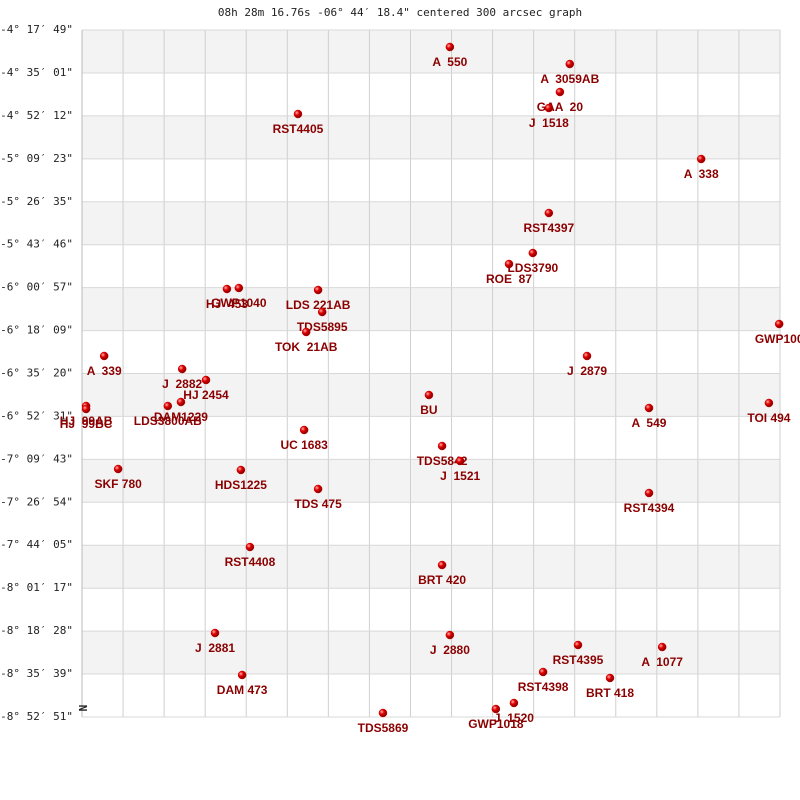 The image size is (800, 800). I want to click on y-tick-label: -8° 18′ 28", so click(36, 630).